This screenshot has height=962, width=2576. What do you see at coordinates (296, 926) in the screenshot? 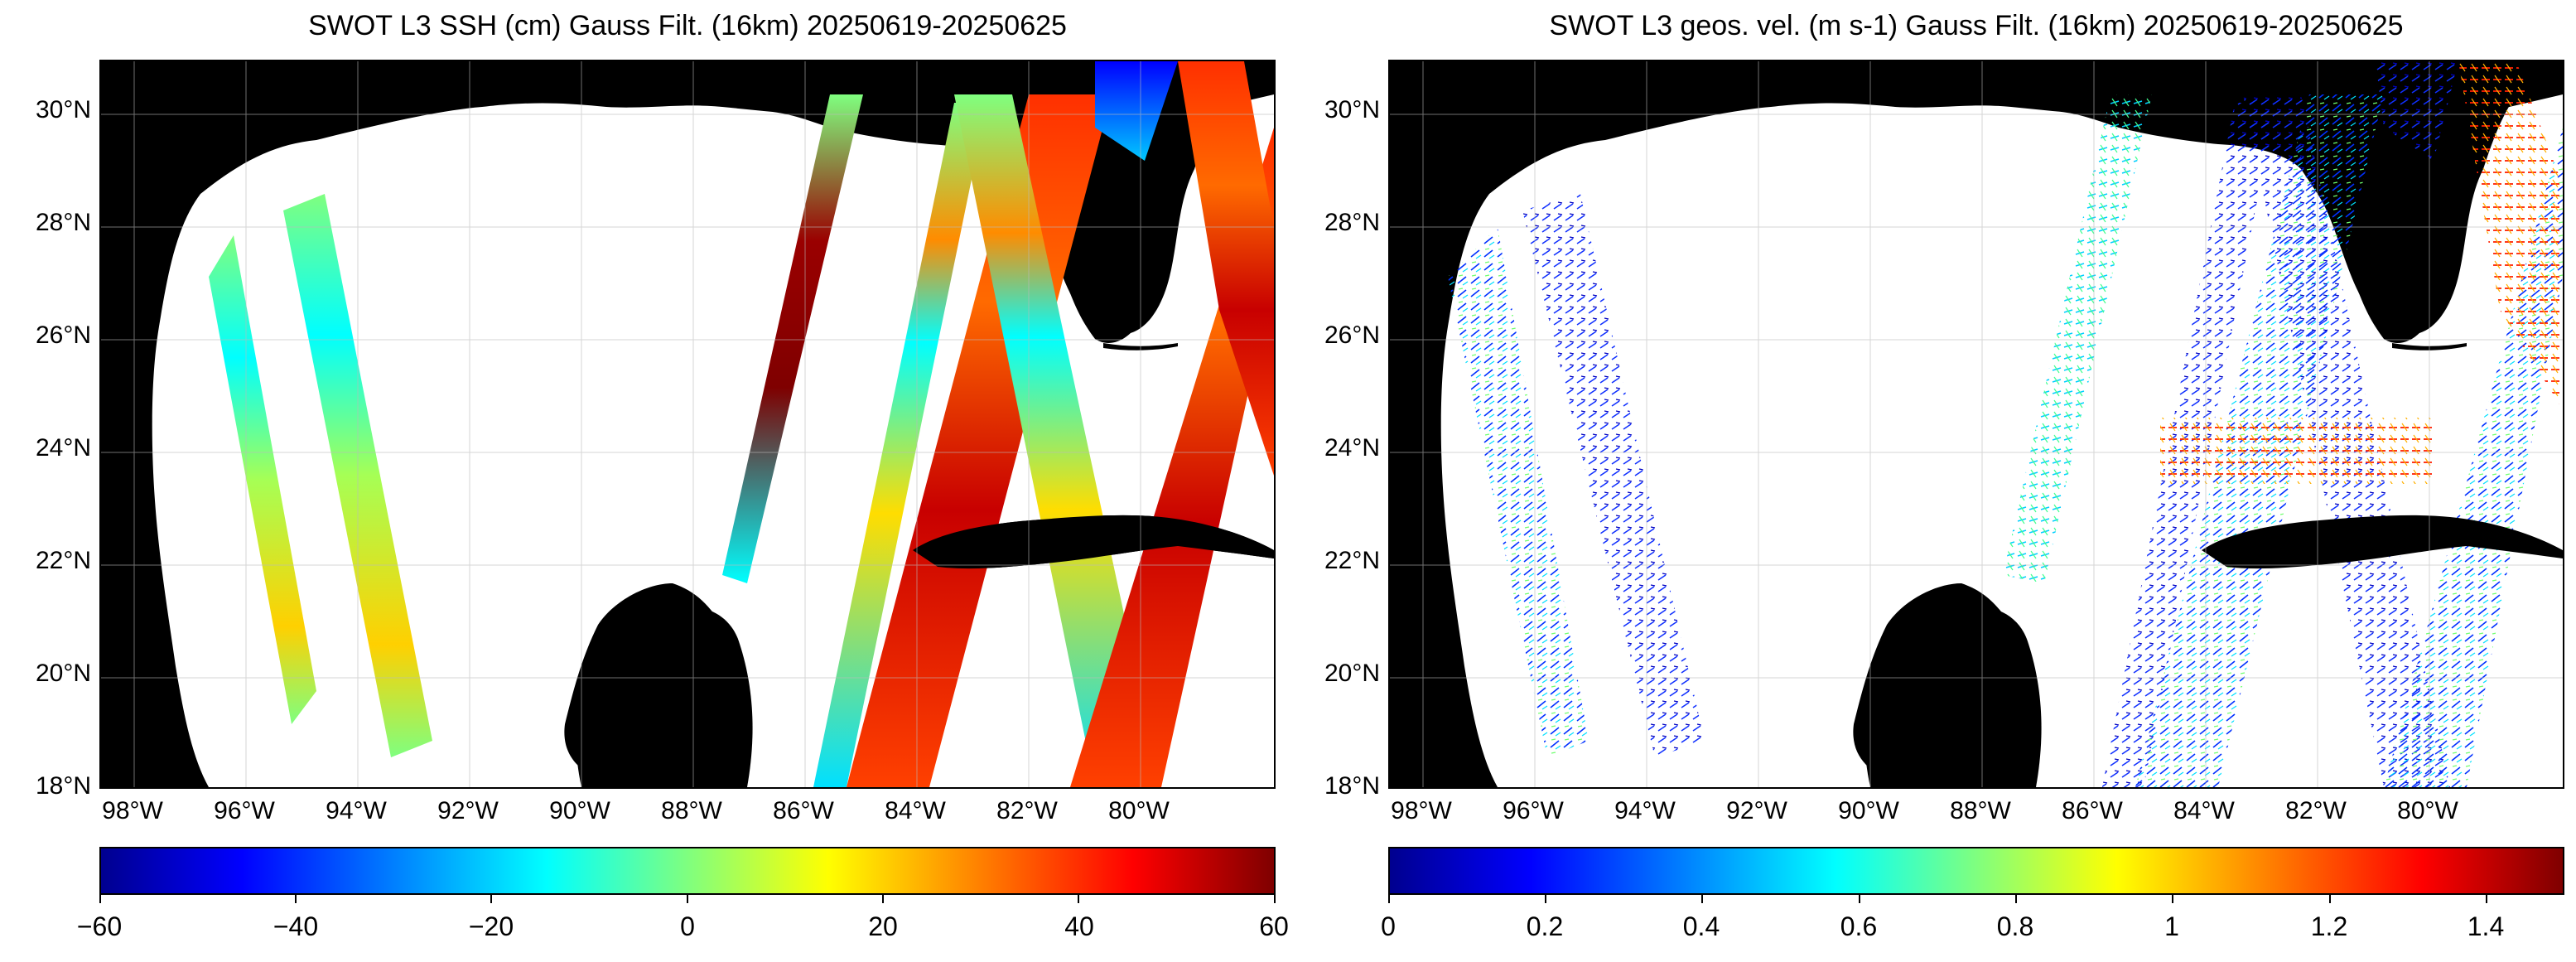
I see `left-cbar-tick--40: −40` at bounding box center [296, 926].